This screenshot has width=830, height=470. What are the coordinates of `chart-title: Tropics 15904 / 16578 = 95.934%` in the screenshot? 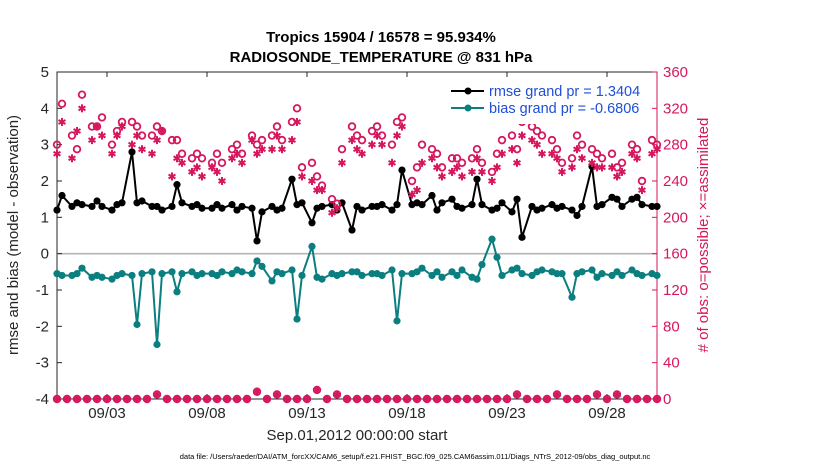 It's located at (381, 37).